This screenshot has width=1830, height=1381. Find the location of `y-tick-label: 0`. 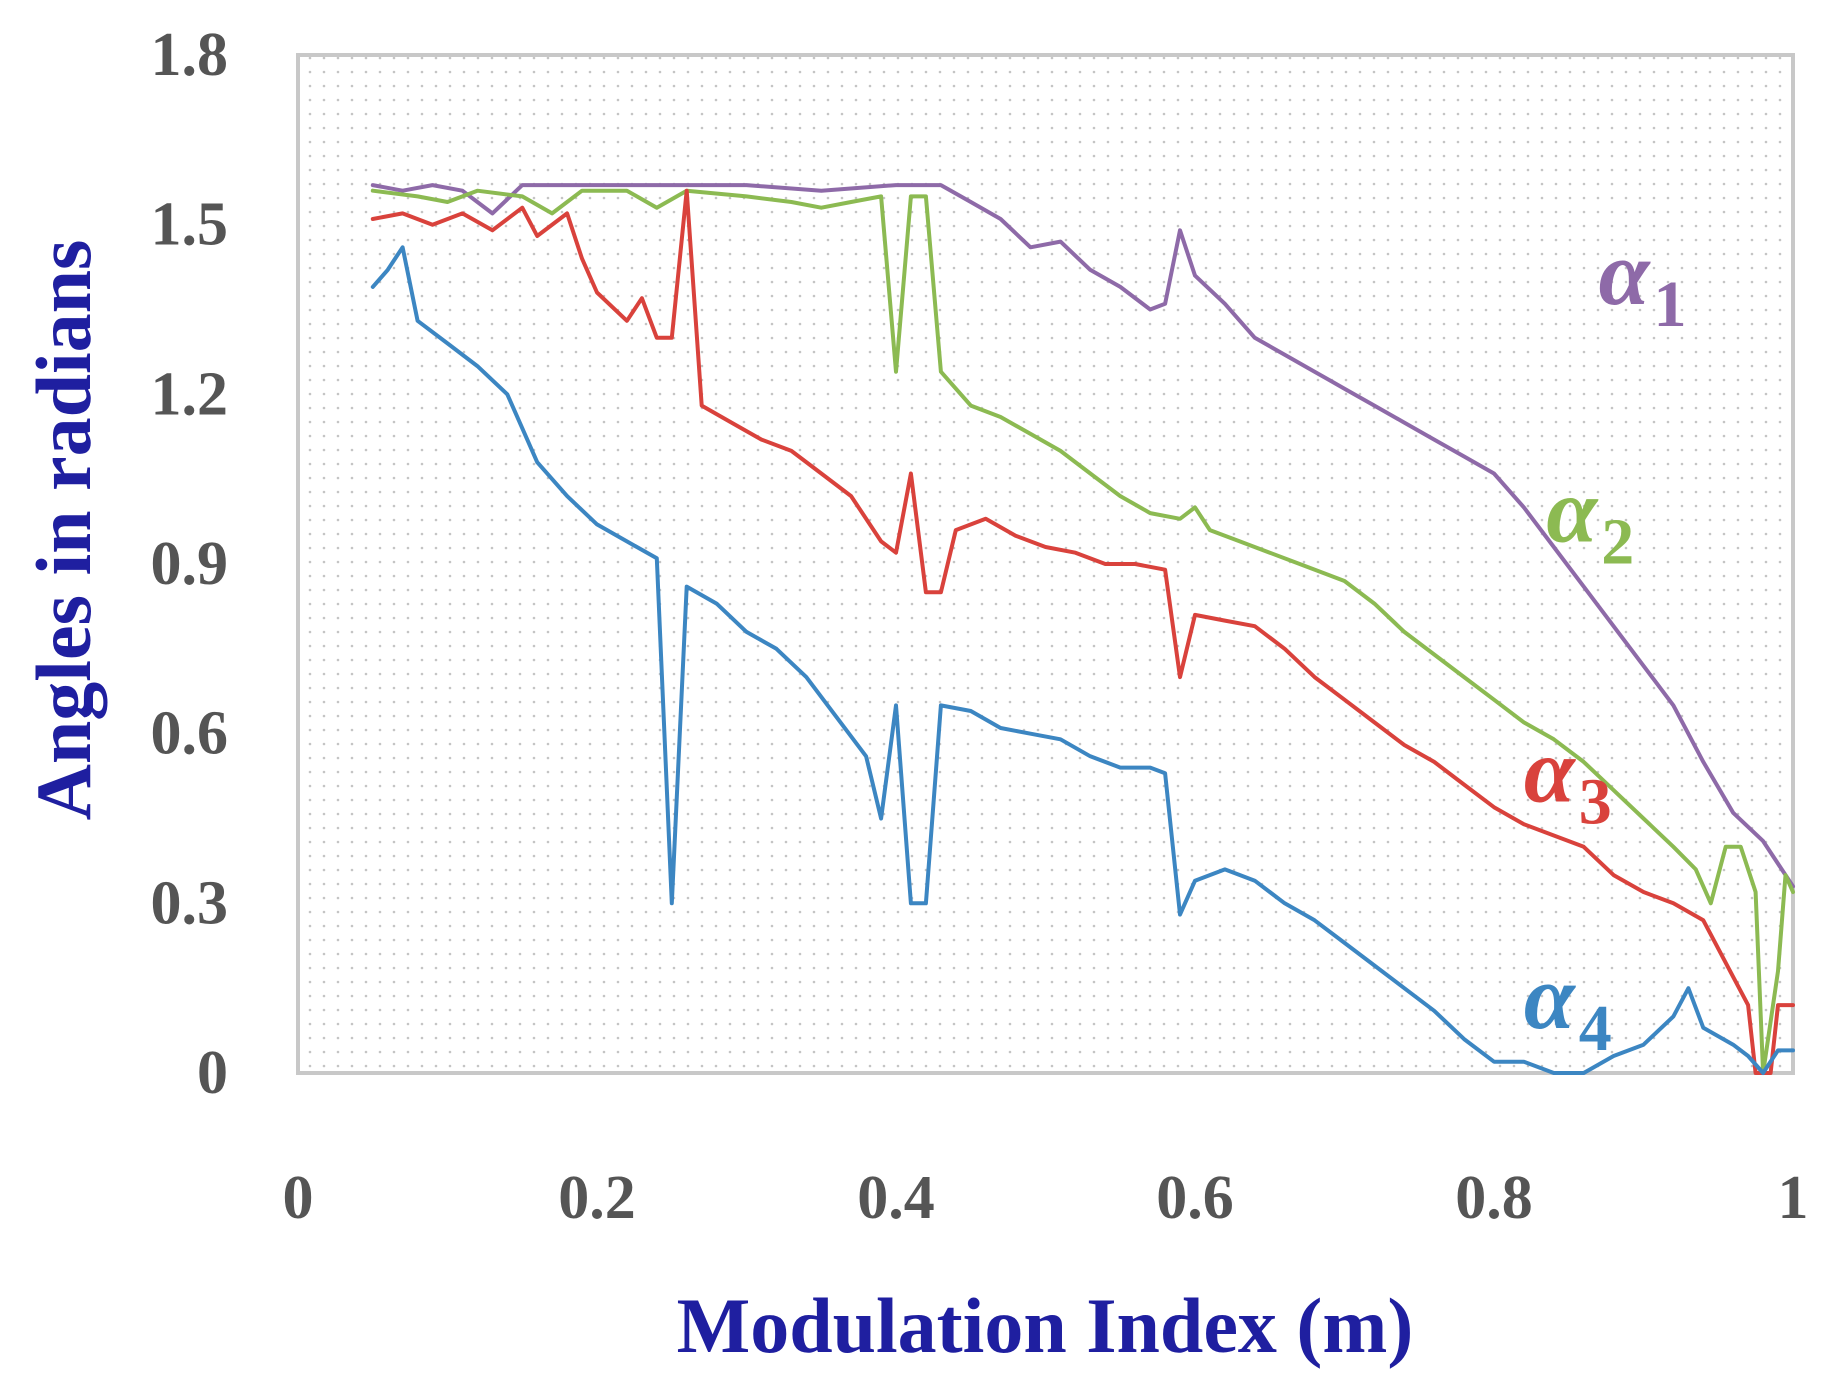

y-tick-label: 0 is located at coordinates (212, 1073).